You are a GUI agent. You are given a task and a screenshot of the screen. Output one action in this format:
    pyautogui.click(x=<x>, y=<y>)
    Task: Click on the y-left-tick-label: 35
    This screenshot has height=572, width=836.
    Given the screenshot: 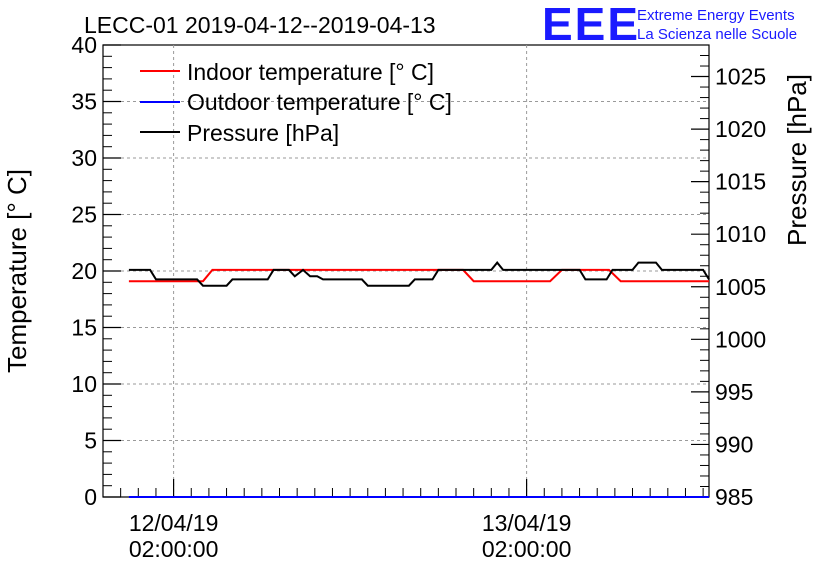 What is the action you would take?
    pyautogui.click(x=84, y=102)
    